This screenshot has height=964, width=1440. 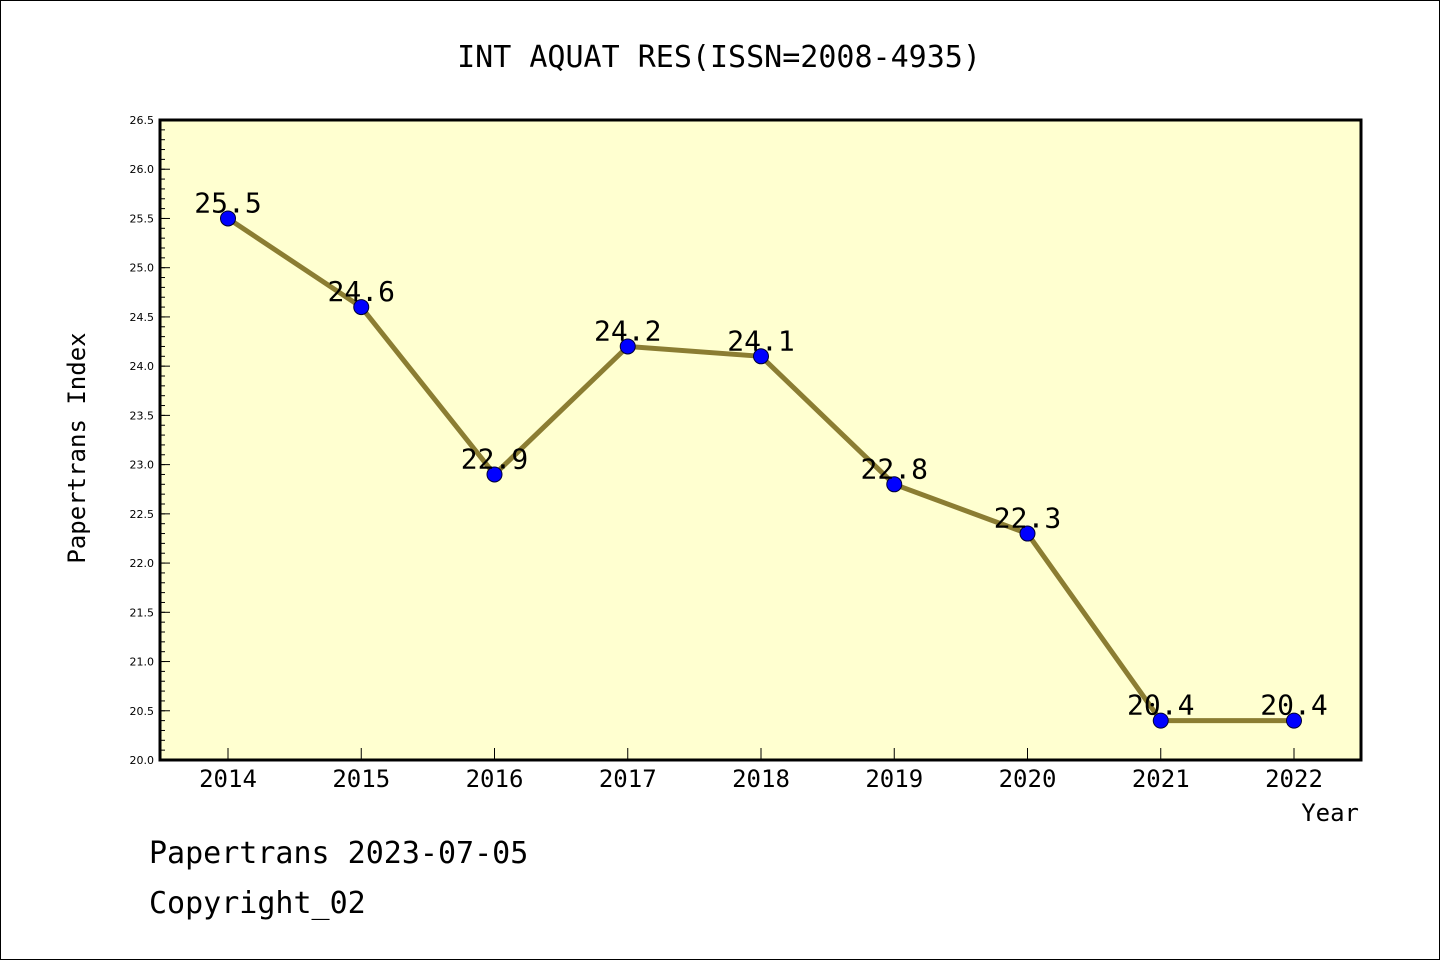 I want to click on footer-copyright-text: Copyright_02, so click(x=257, y=903).